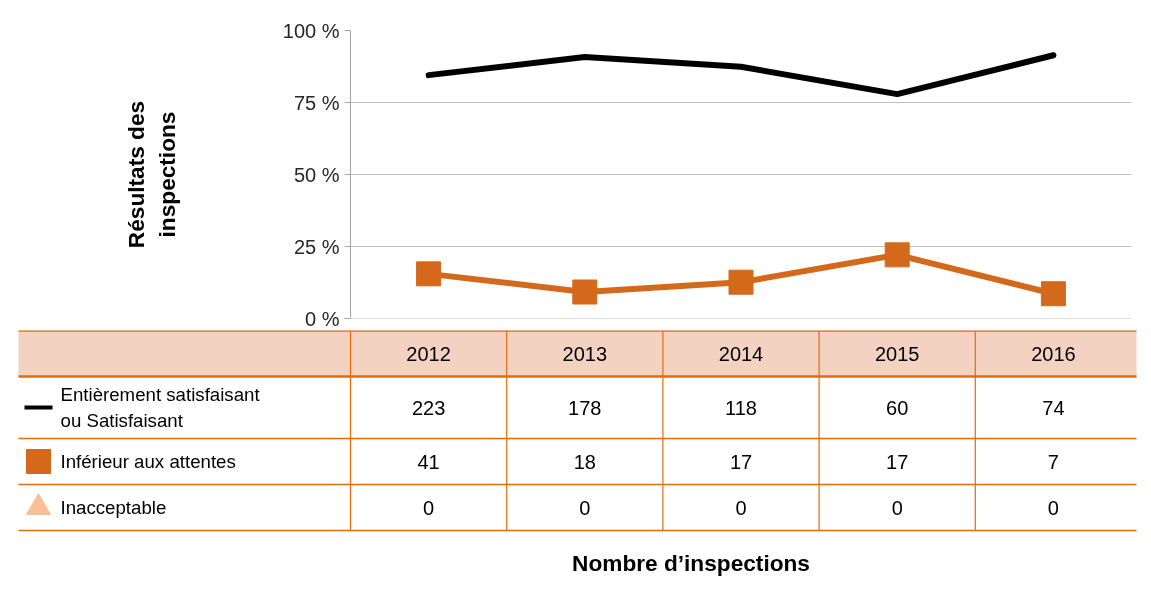  Describe the element at coordinates (428, 407) in the screenshot. I see `text: 223` at that location.